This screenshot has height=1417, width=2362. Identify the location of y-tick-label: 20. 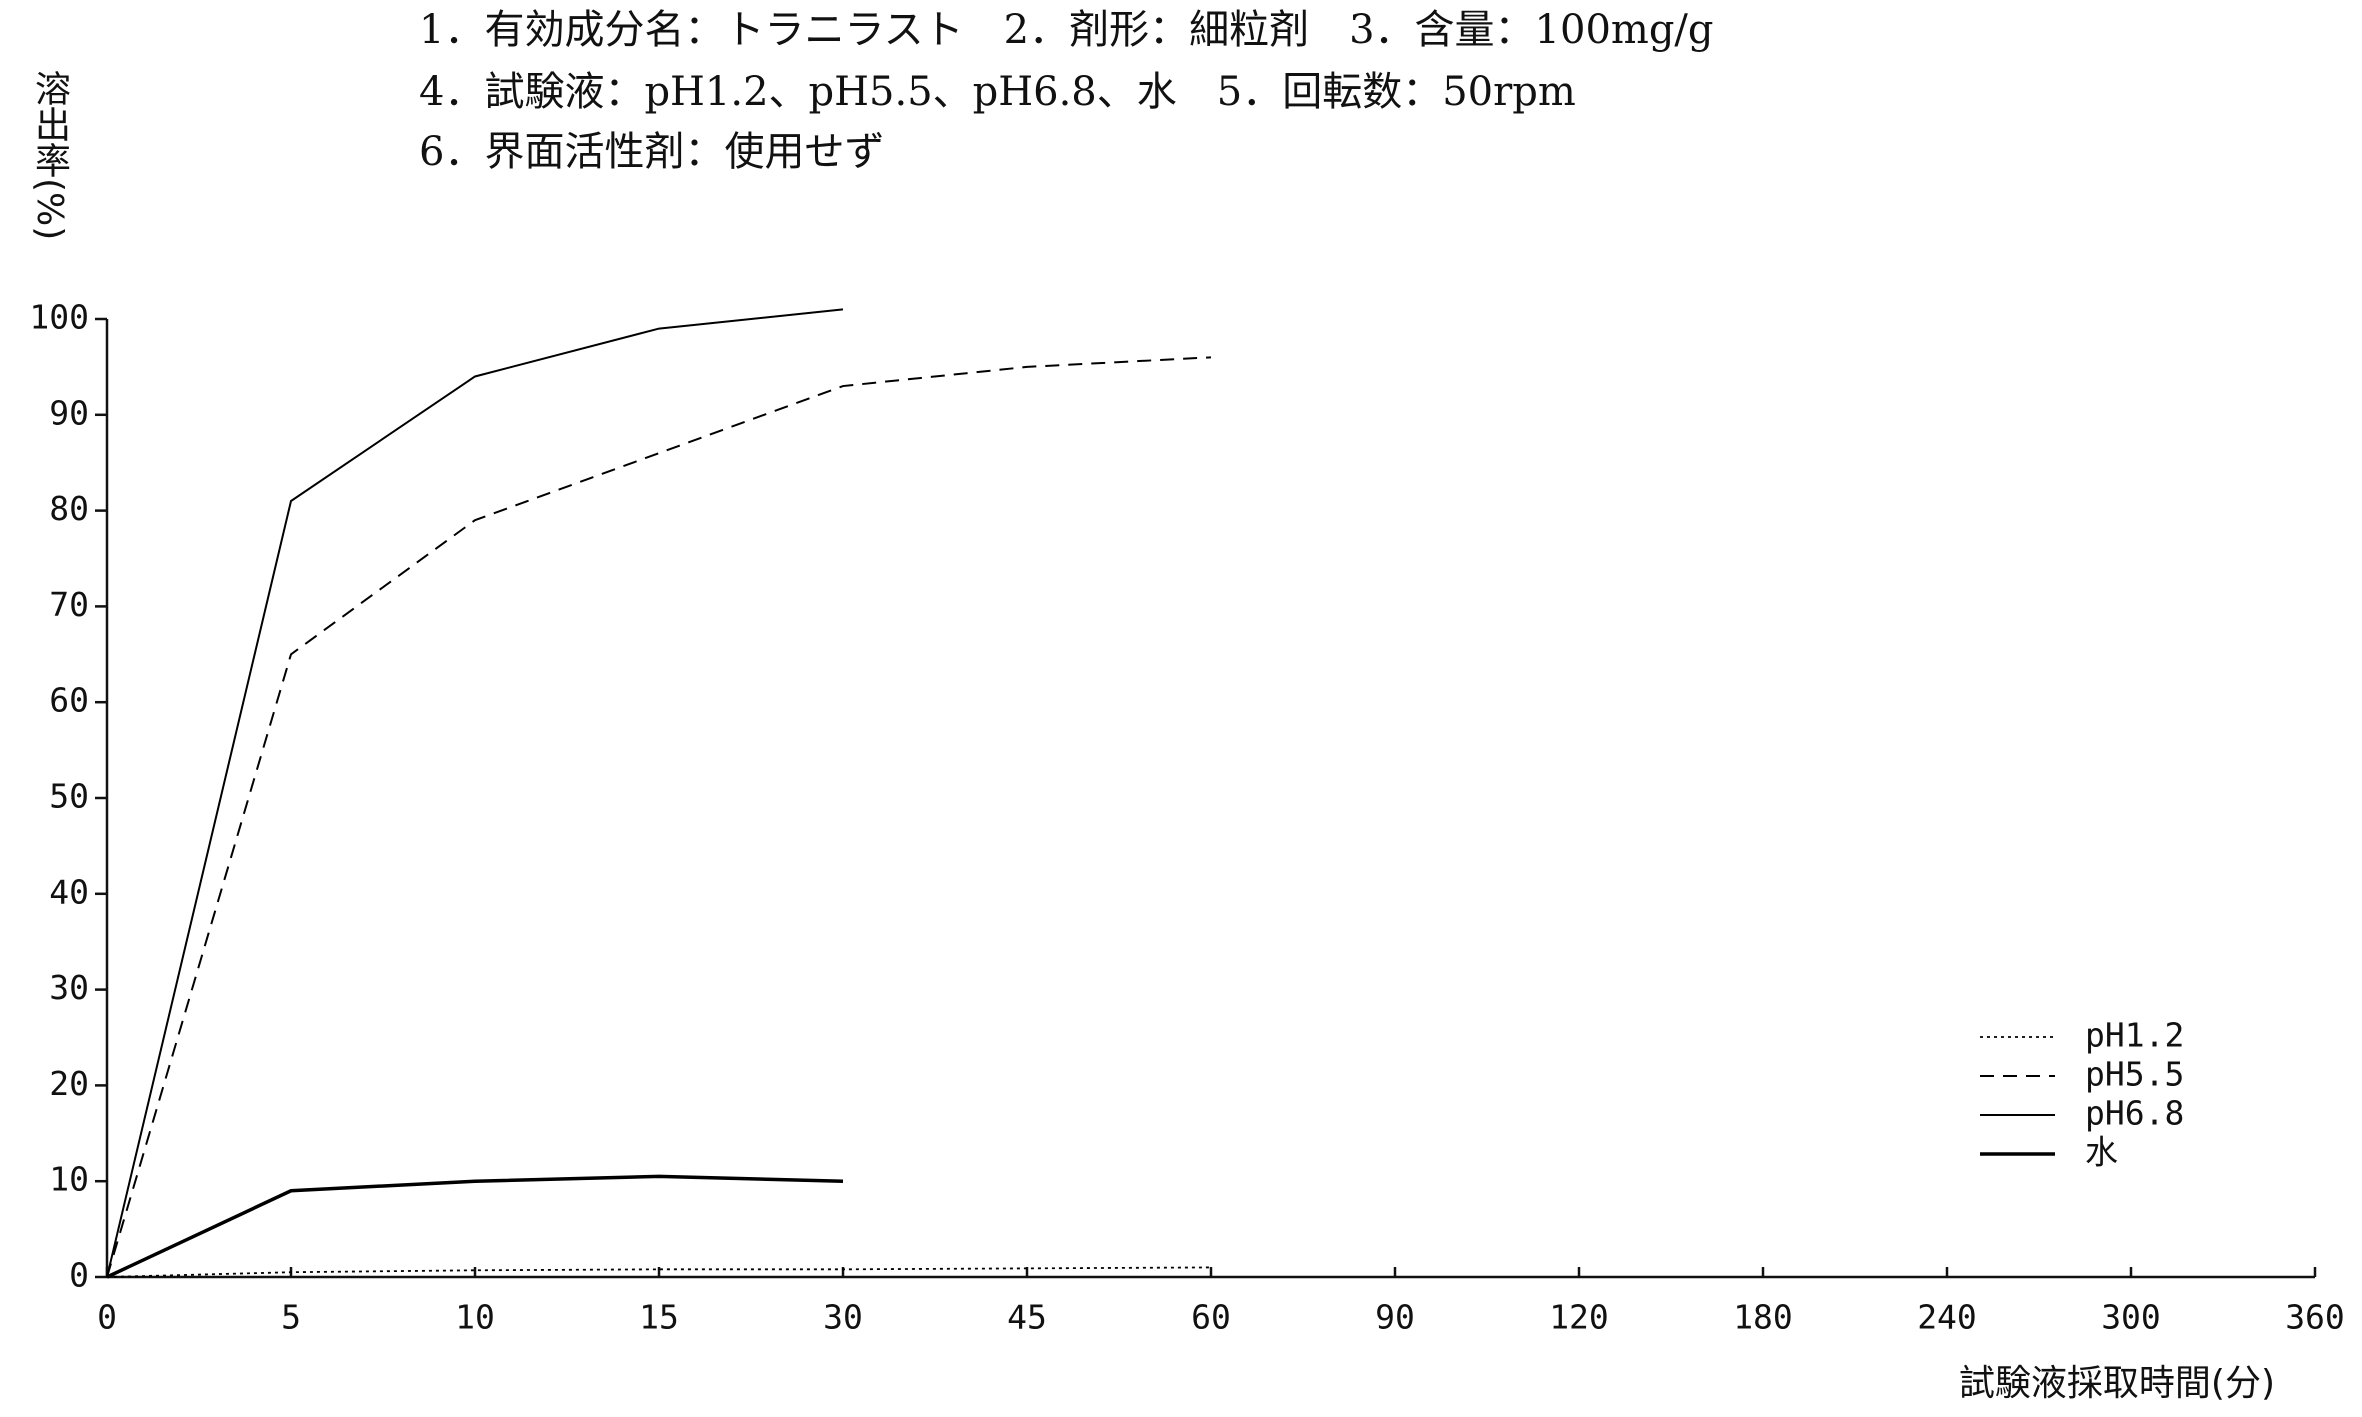
(69, 1083).